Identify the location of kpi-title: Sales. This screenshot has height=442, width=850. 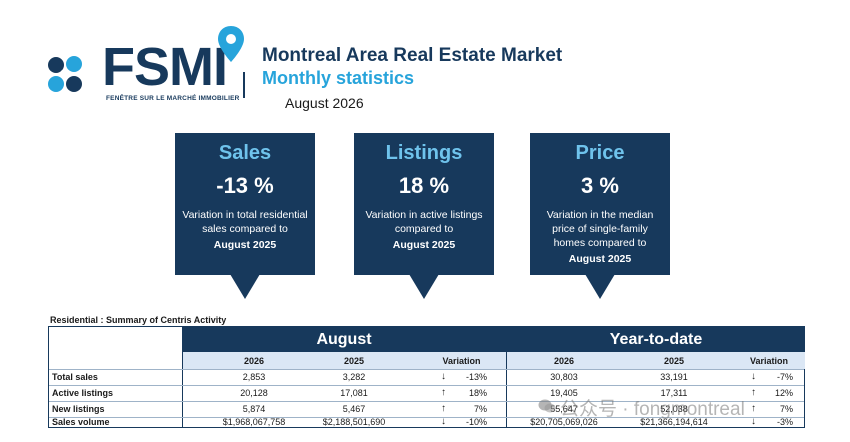
(245, 153).